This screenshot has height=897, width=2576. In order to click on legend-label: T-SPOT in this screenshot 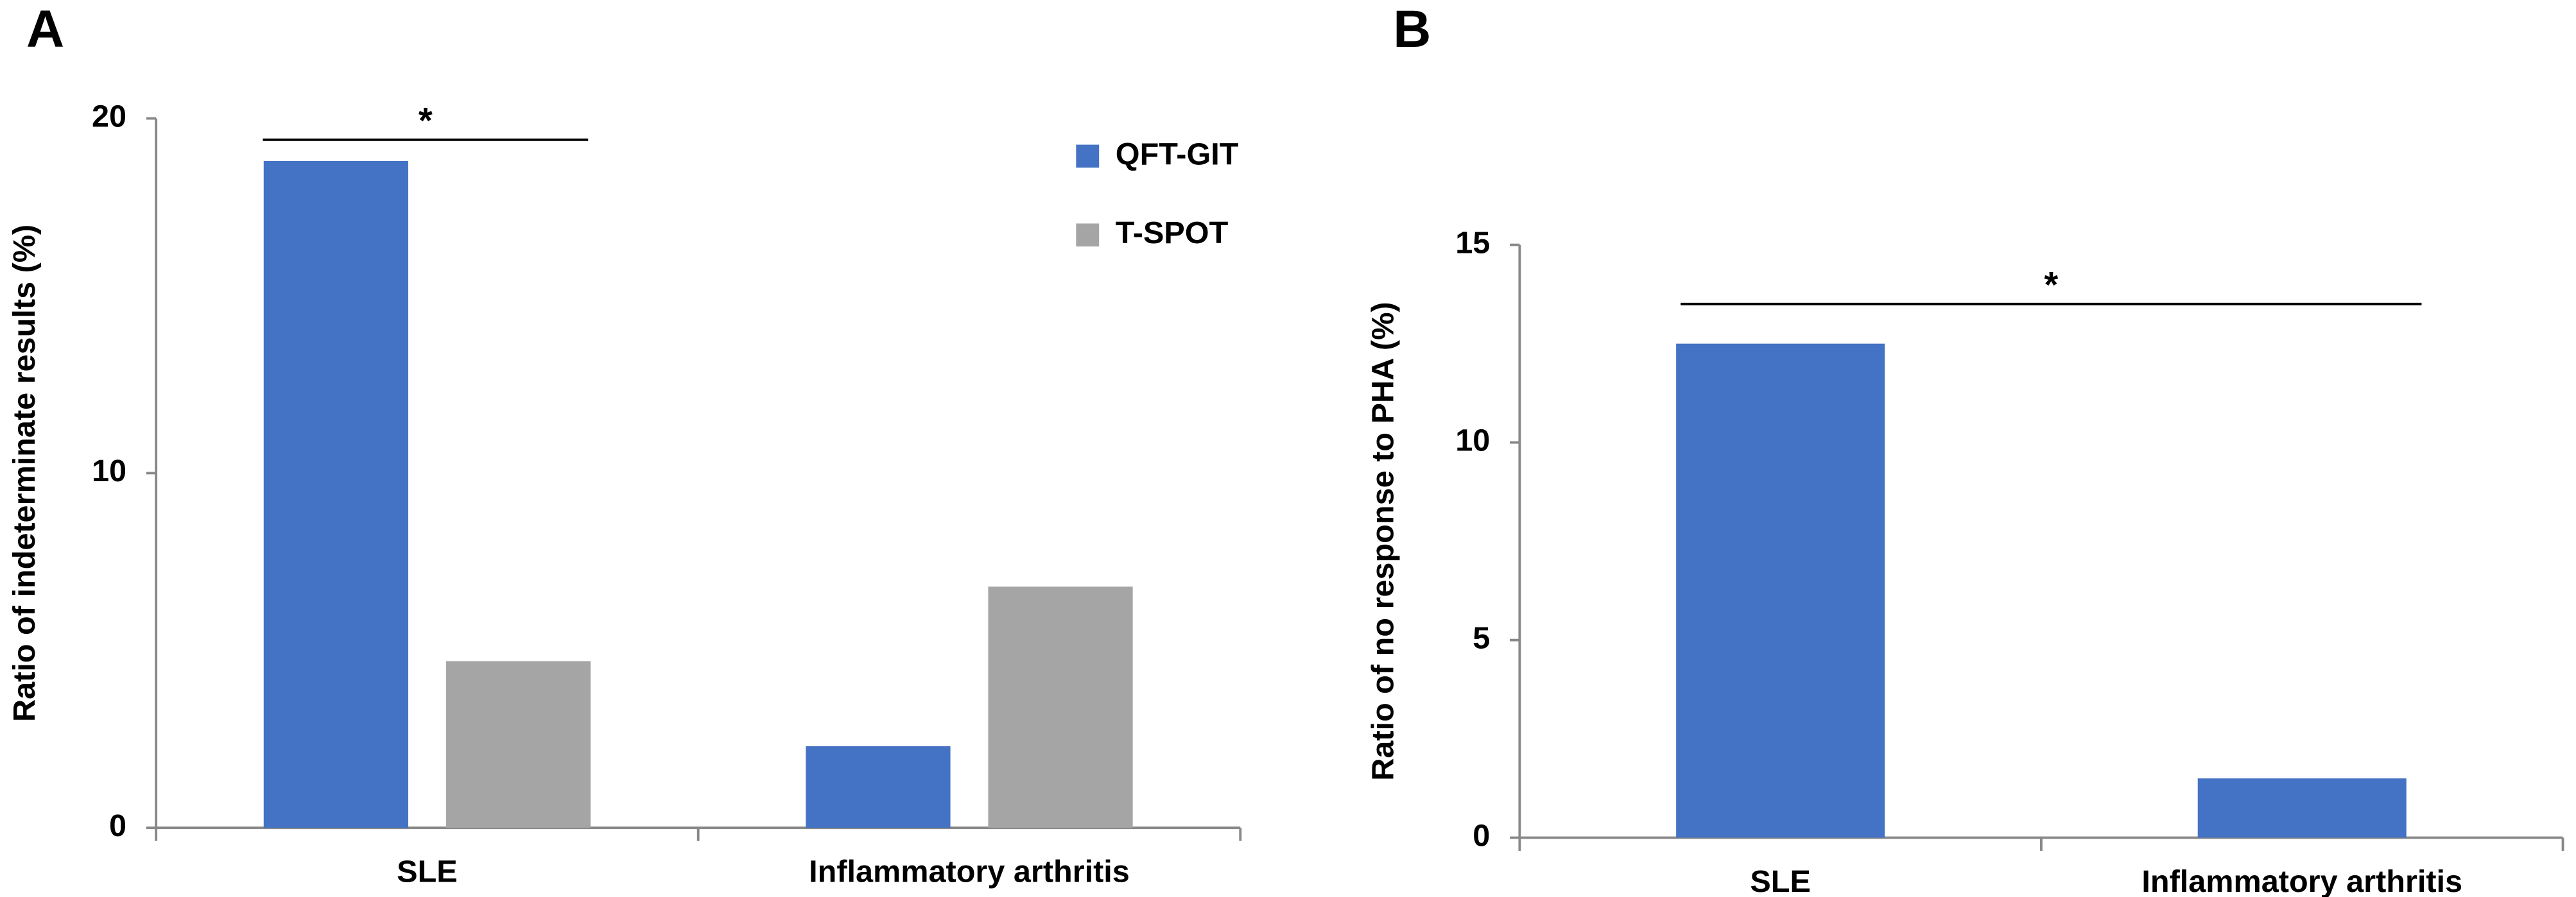, I will do `click(1173, 233)`.